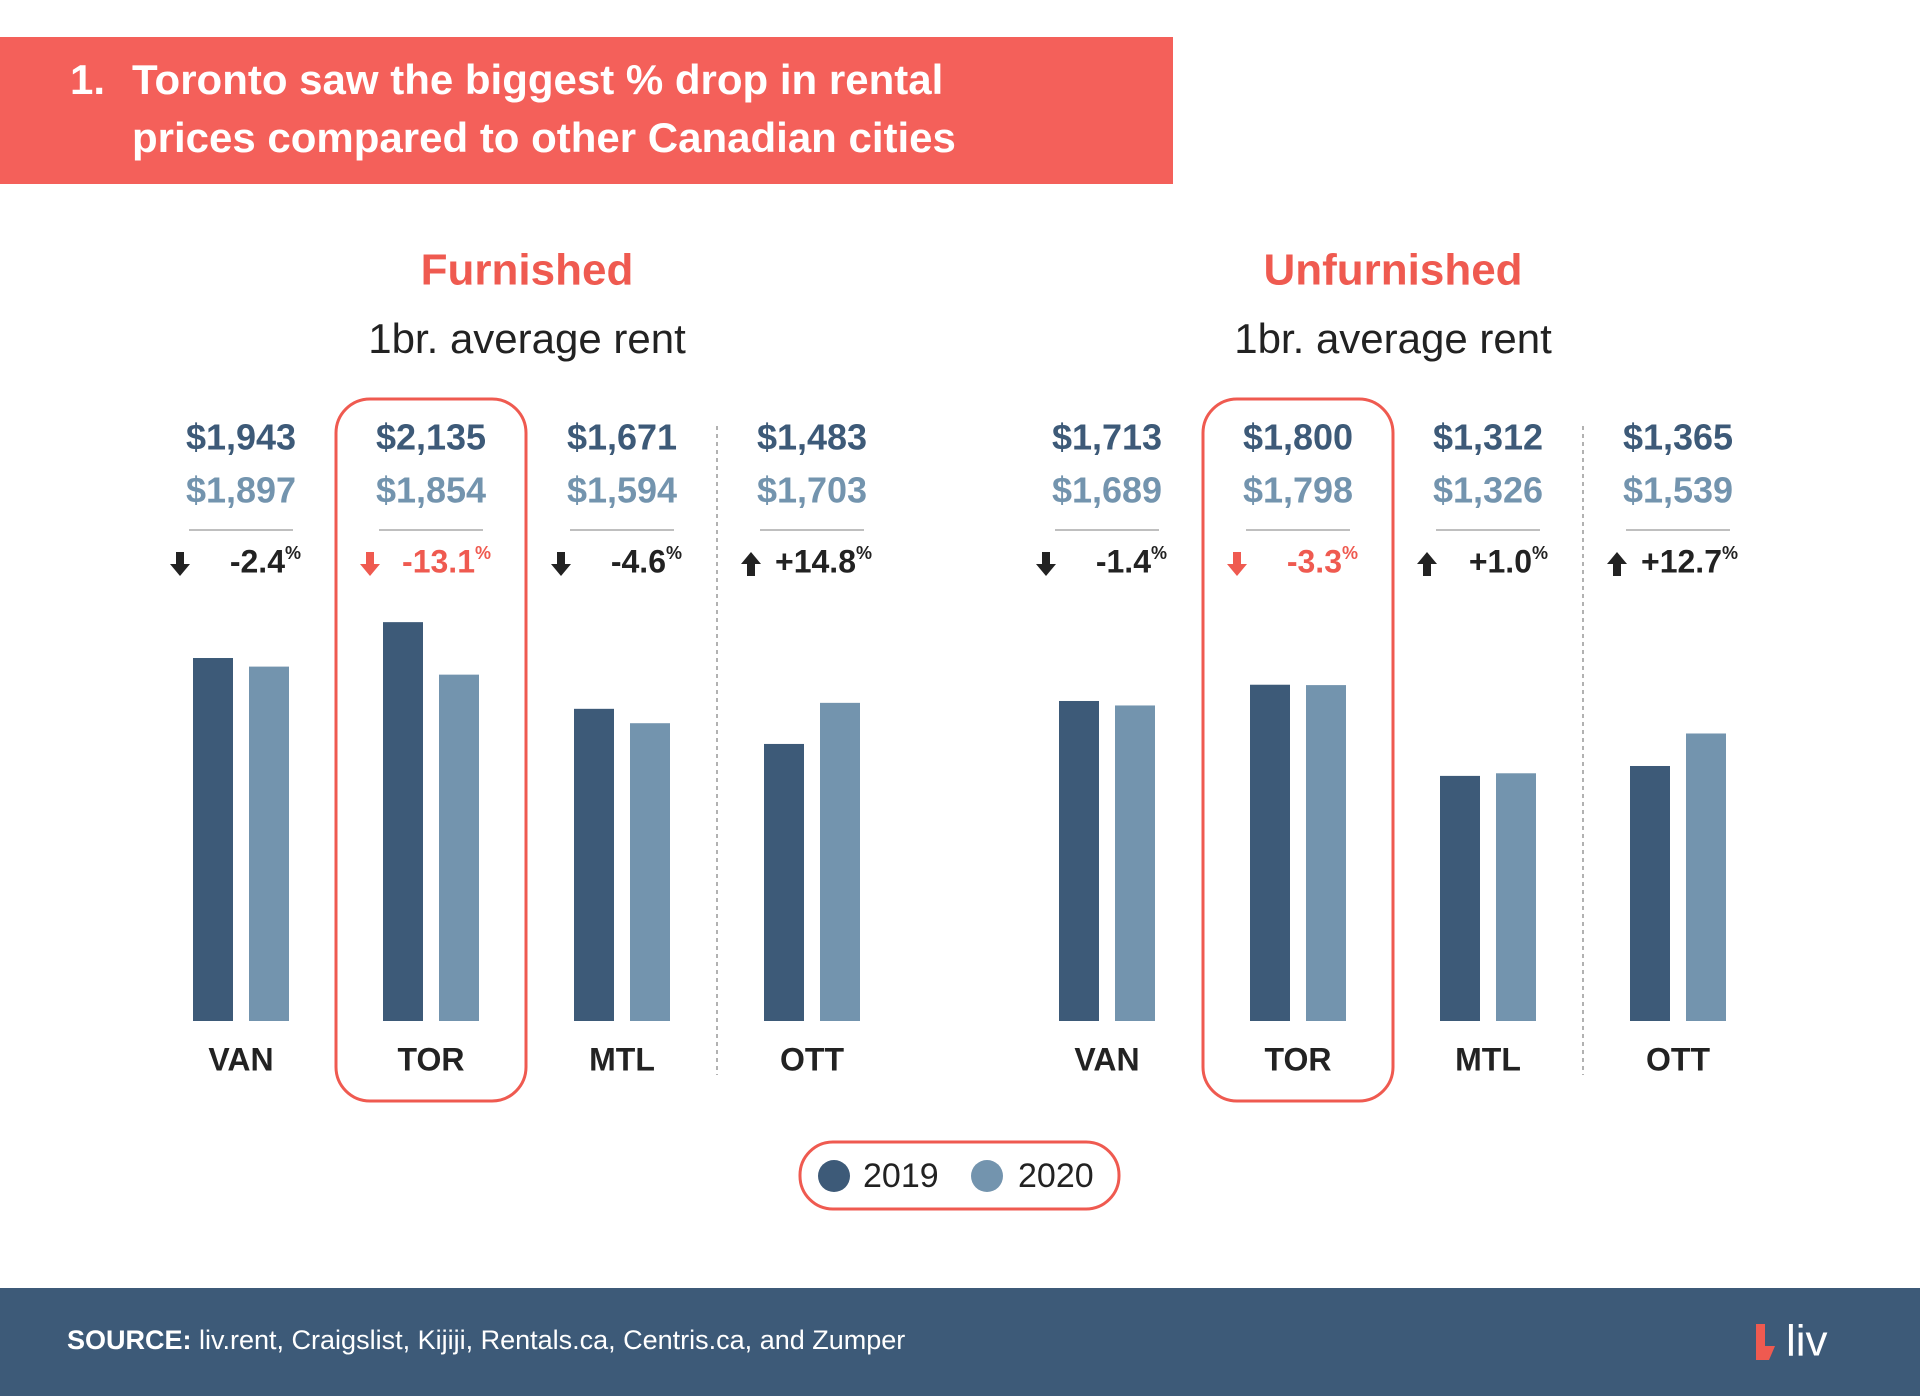 The width and height of the screenshot is (1920, 1396). Describe the element at coordinates (1488, 437) in the screenshot. I see `value-label: $1,312` at that location.